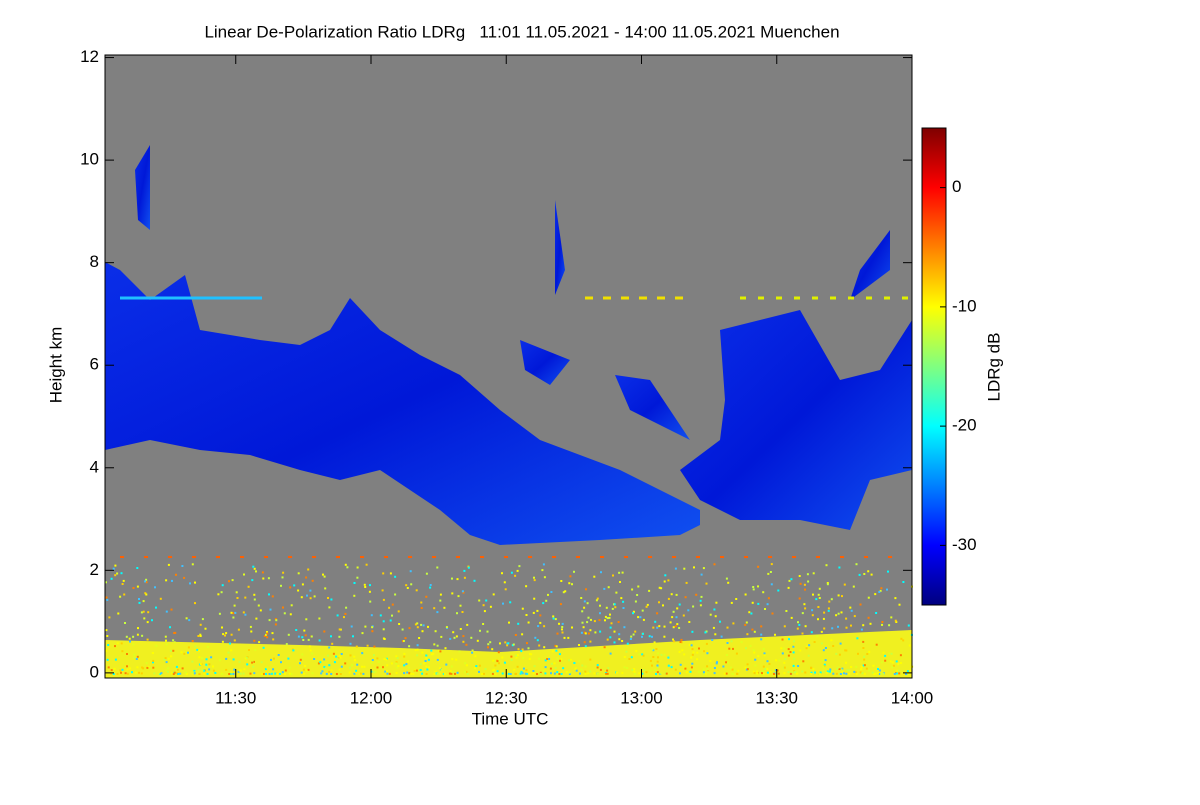 Image resolution: width=1200 pixels, height=805 pixels. What do you see at coordinates (641, 697) in the screenshot?
I see `x-tick-label: 13:00` at bounding box center [641, 697].